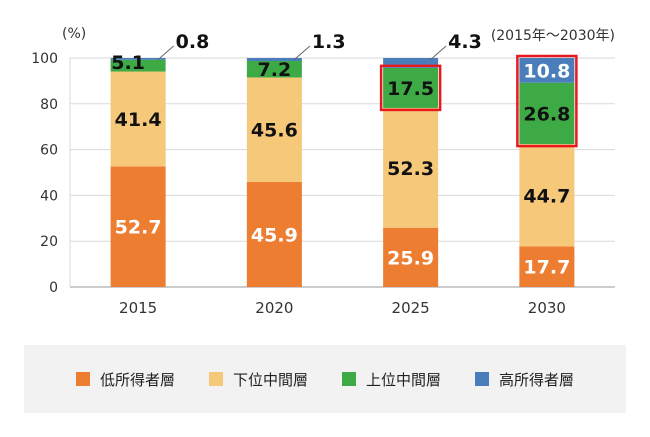 The width and height of the screenshot is (650, 437). I want to click on chart-annotation: (2015年～2030年), so click(553, 36).